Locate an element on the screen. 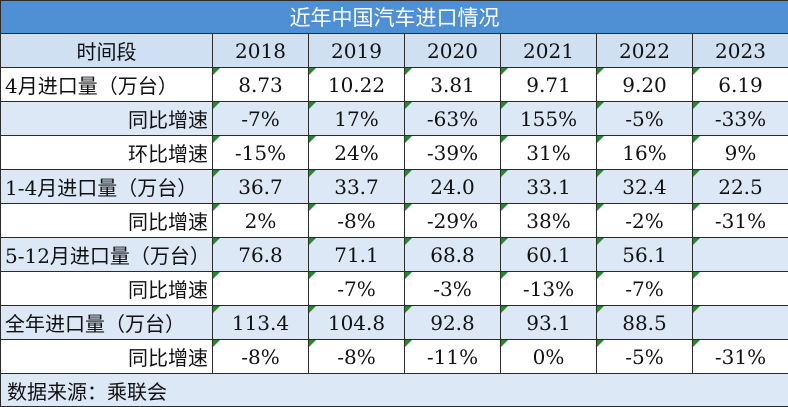 This screenshot has width=788, height=407. table-cell: 9% is located at coordinates (740, 153).